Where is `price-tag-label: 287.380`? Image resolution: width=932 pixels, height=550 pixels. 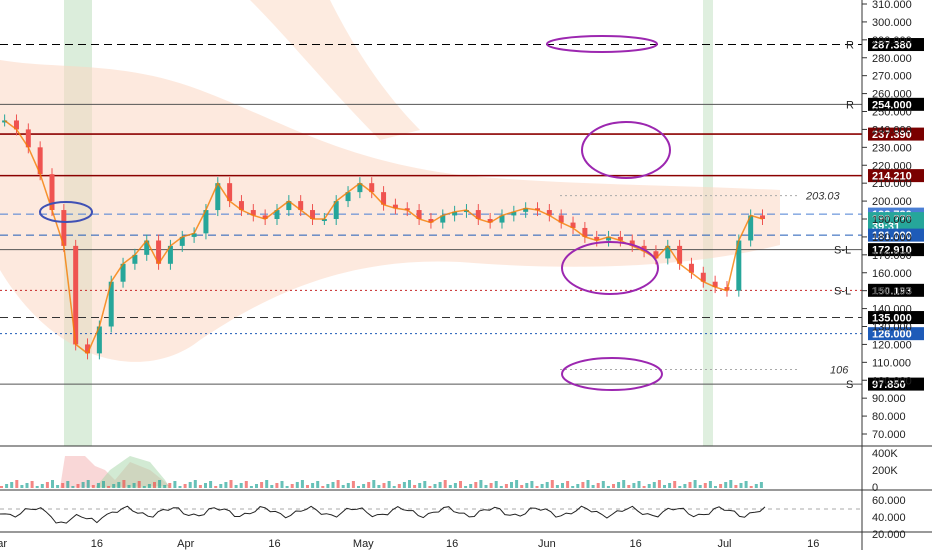 price-tag-label: 287.380 is located at coordinates (892, 46).